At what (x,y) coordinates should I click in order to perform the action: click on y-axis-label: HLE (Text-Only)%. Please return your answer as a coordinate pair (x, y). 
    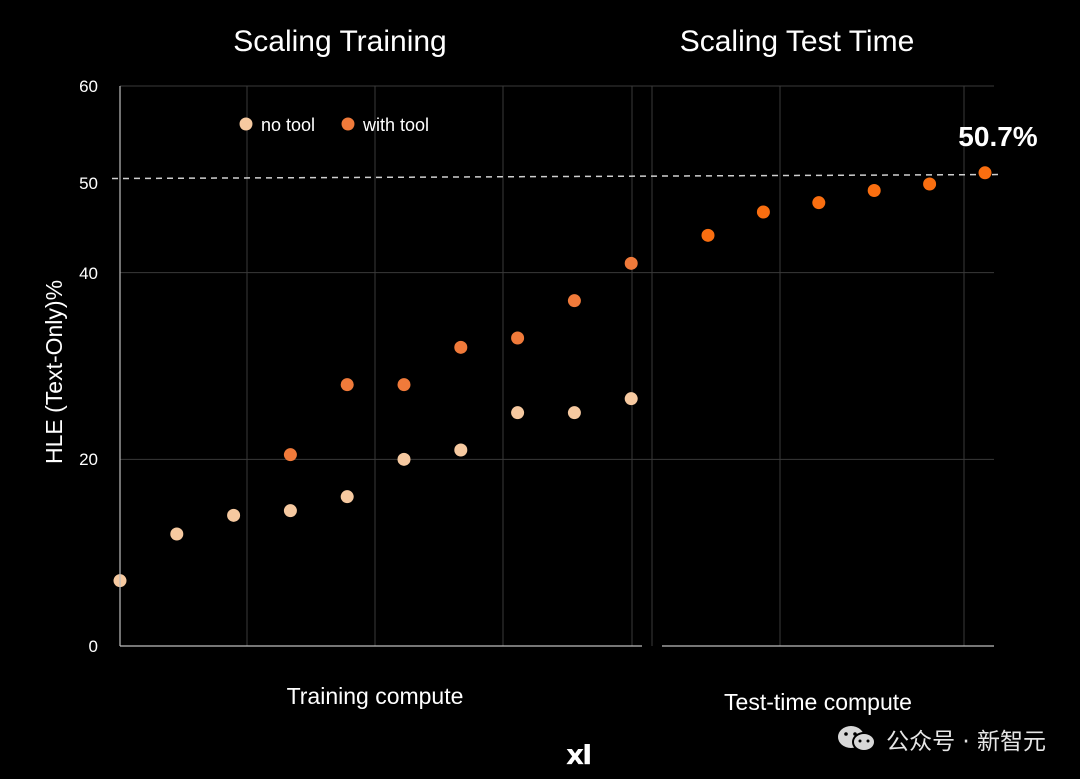
    Looking at the image, I should click on (54, 372).